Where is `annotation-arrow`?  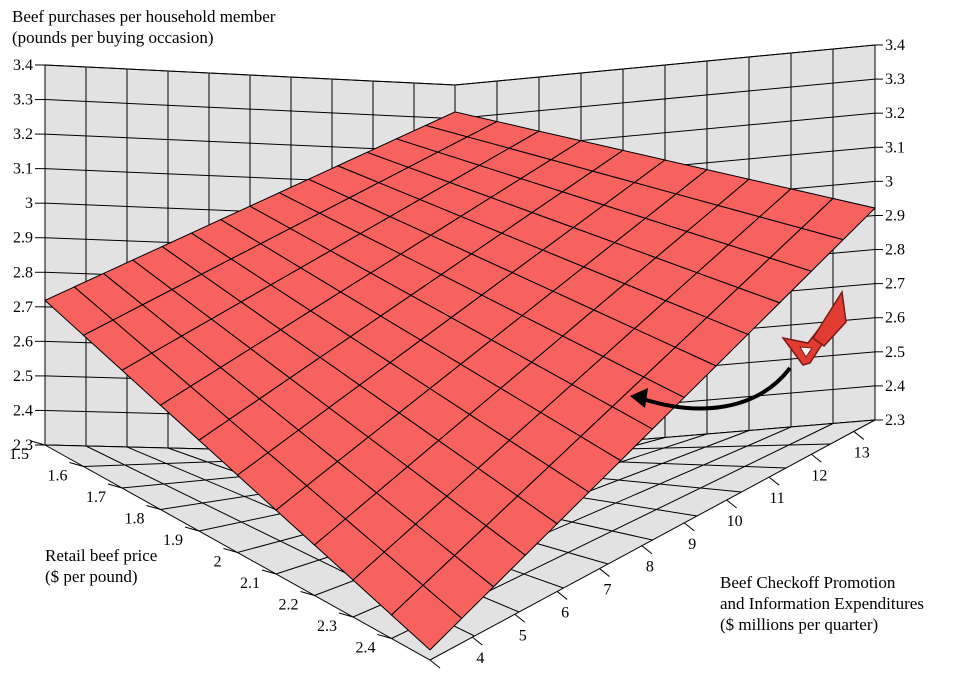 annotation-arrow is located at coordinates (711, 388).